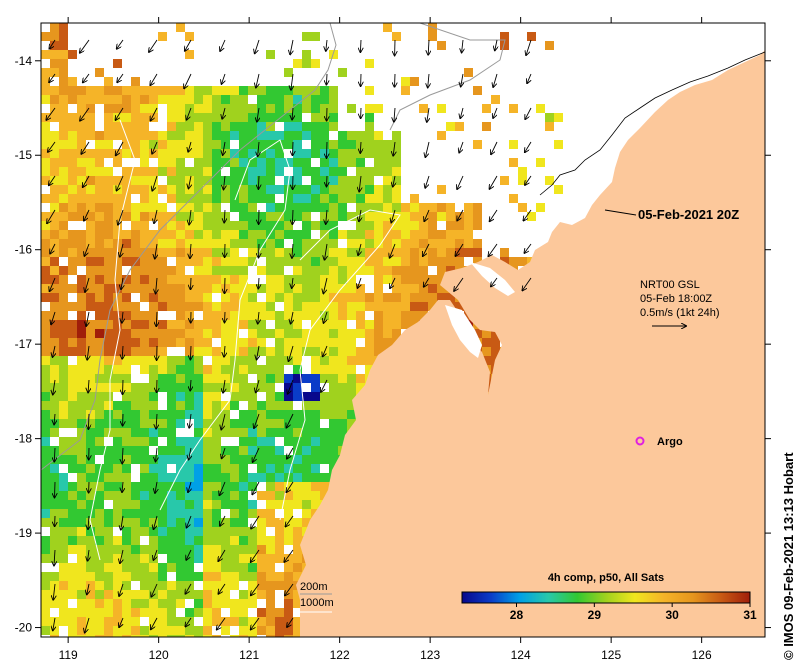 Image resolution: width=809 pixels, height=672 pixels. What do you see at coordinates (521, 655) in the screenshot?
I see `lon-tick-label: 124` at bounding box center [521, 655].